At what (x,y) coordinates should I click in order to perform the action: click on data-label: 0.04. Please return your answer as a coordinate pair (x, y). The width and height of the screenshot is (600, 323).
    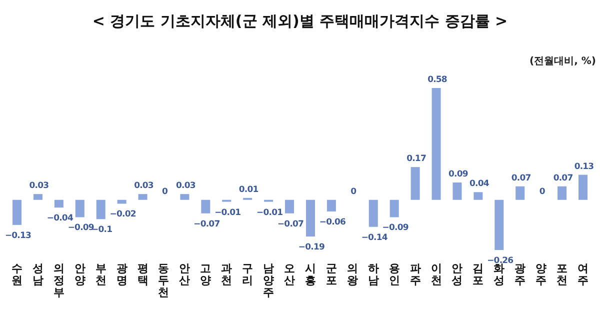
    Looking at the image, I should click on (480, 184).